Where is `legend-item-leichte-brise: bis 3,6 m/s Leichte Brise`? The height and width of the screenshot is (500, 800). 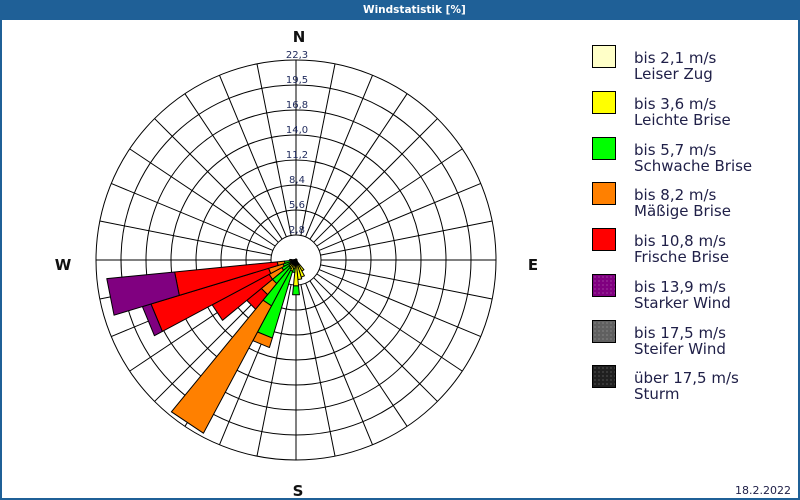
legend-item-leichte-brise: bis 3,6 m/s Leichte Brise is located at coordinates (687, 113).